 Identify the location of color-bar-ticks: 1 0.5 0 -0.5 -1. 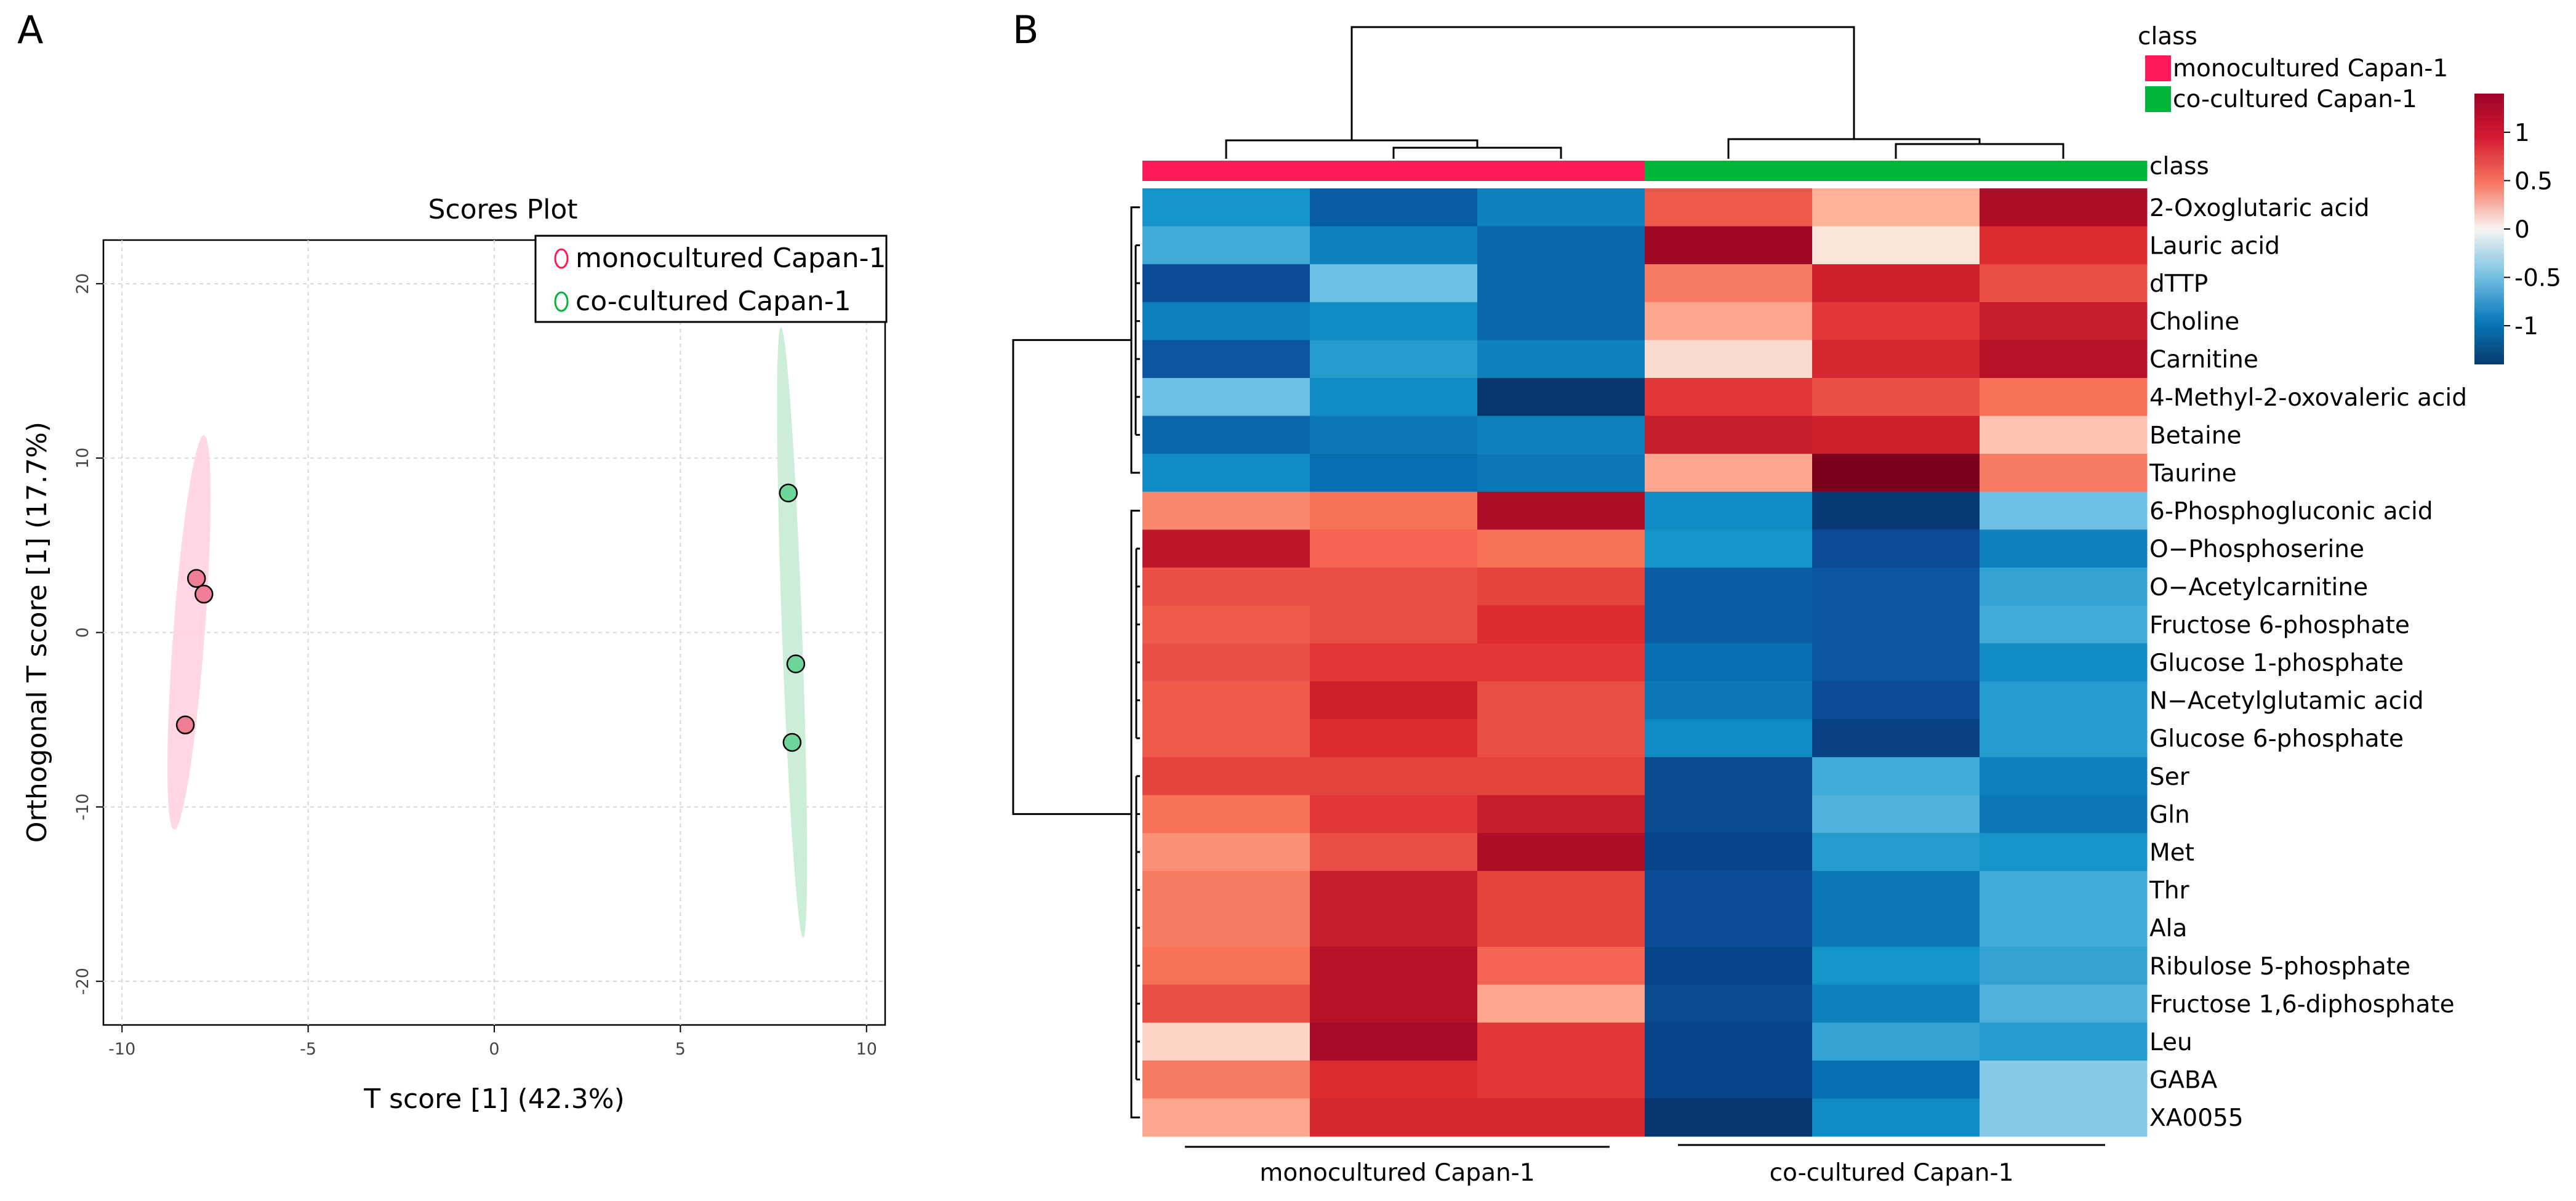
(2532, 229).